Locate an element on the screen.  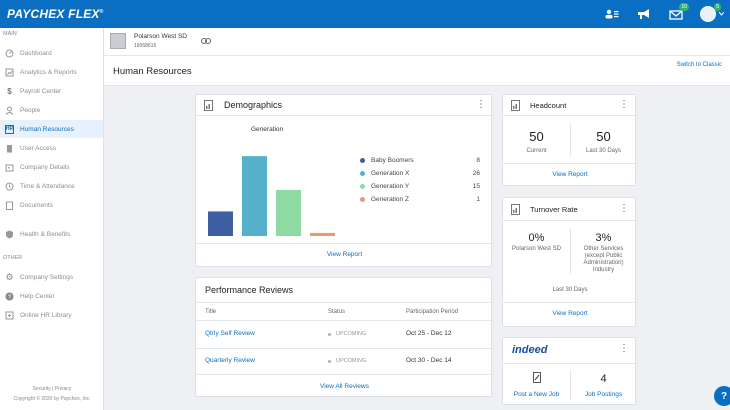
legend-label: Baby Boomers is located at coordinates (392, 160).